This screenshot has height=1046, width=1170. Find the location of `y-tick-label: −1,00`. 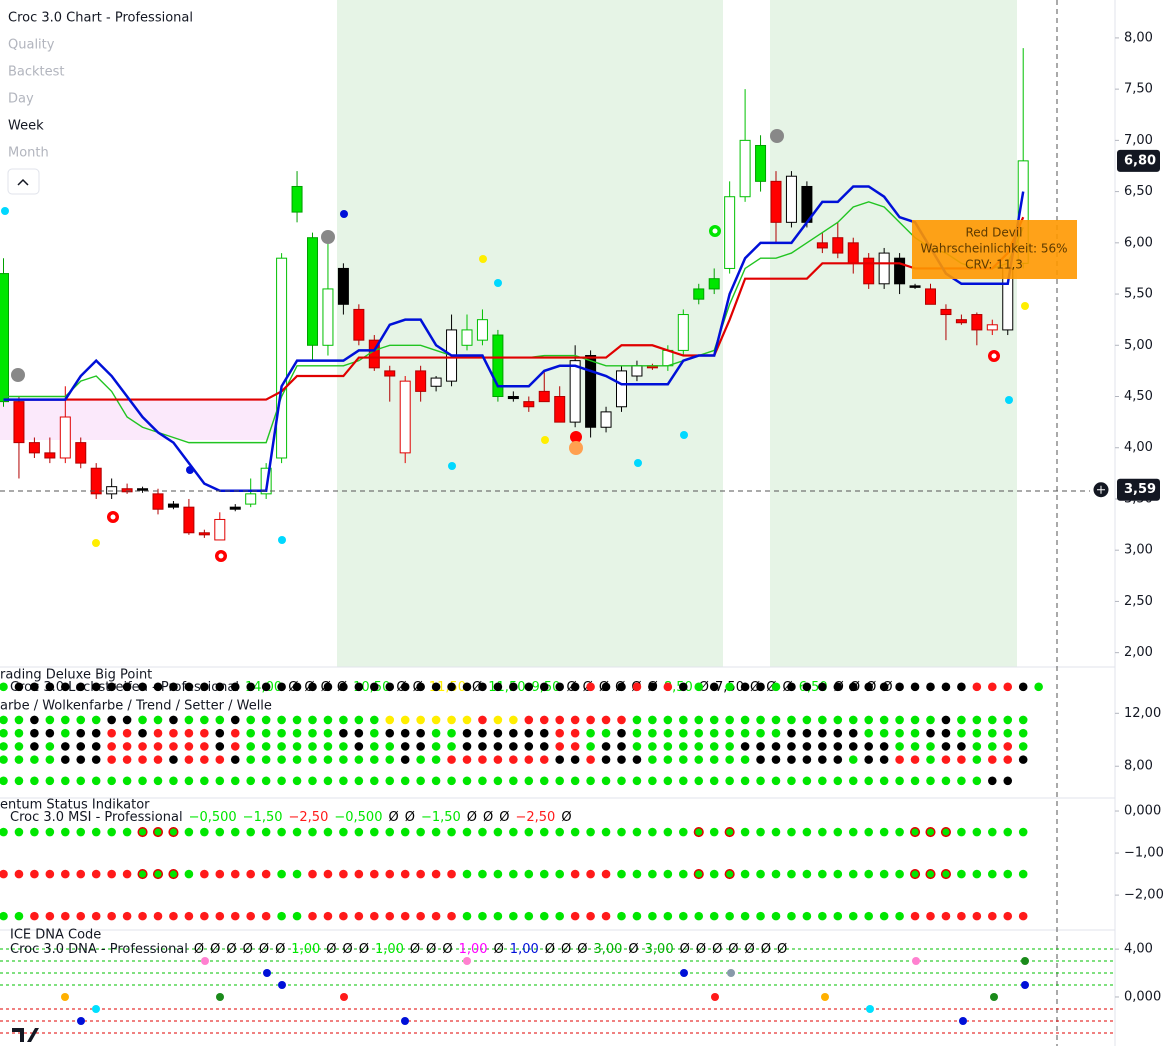

y-tick-label: −1,00 is located at coordinates (1144, 853).